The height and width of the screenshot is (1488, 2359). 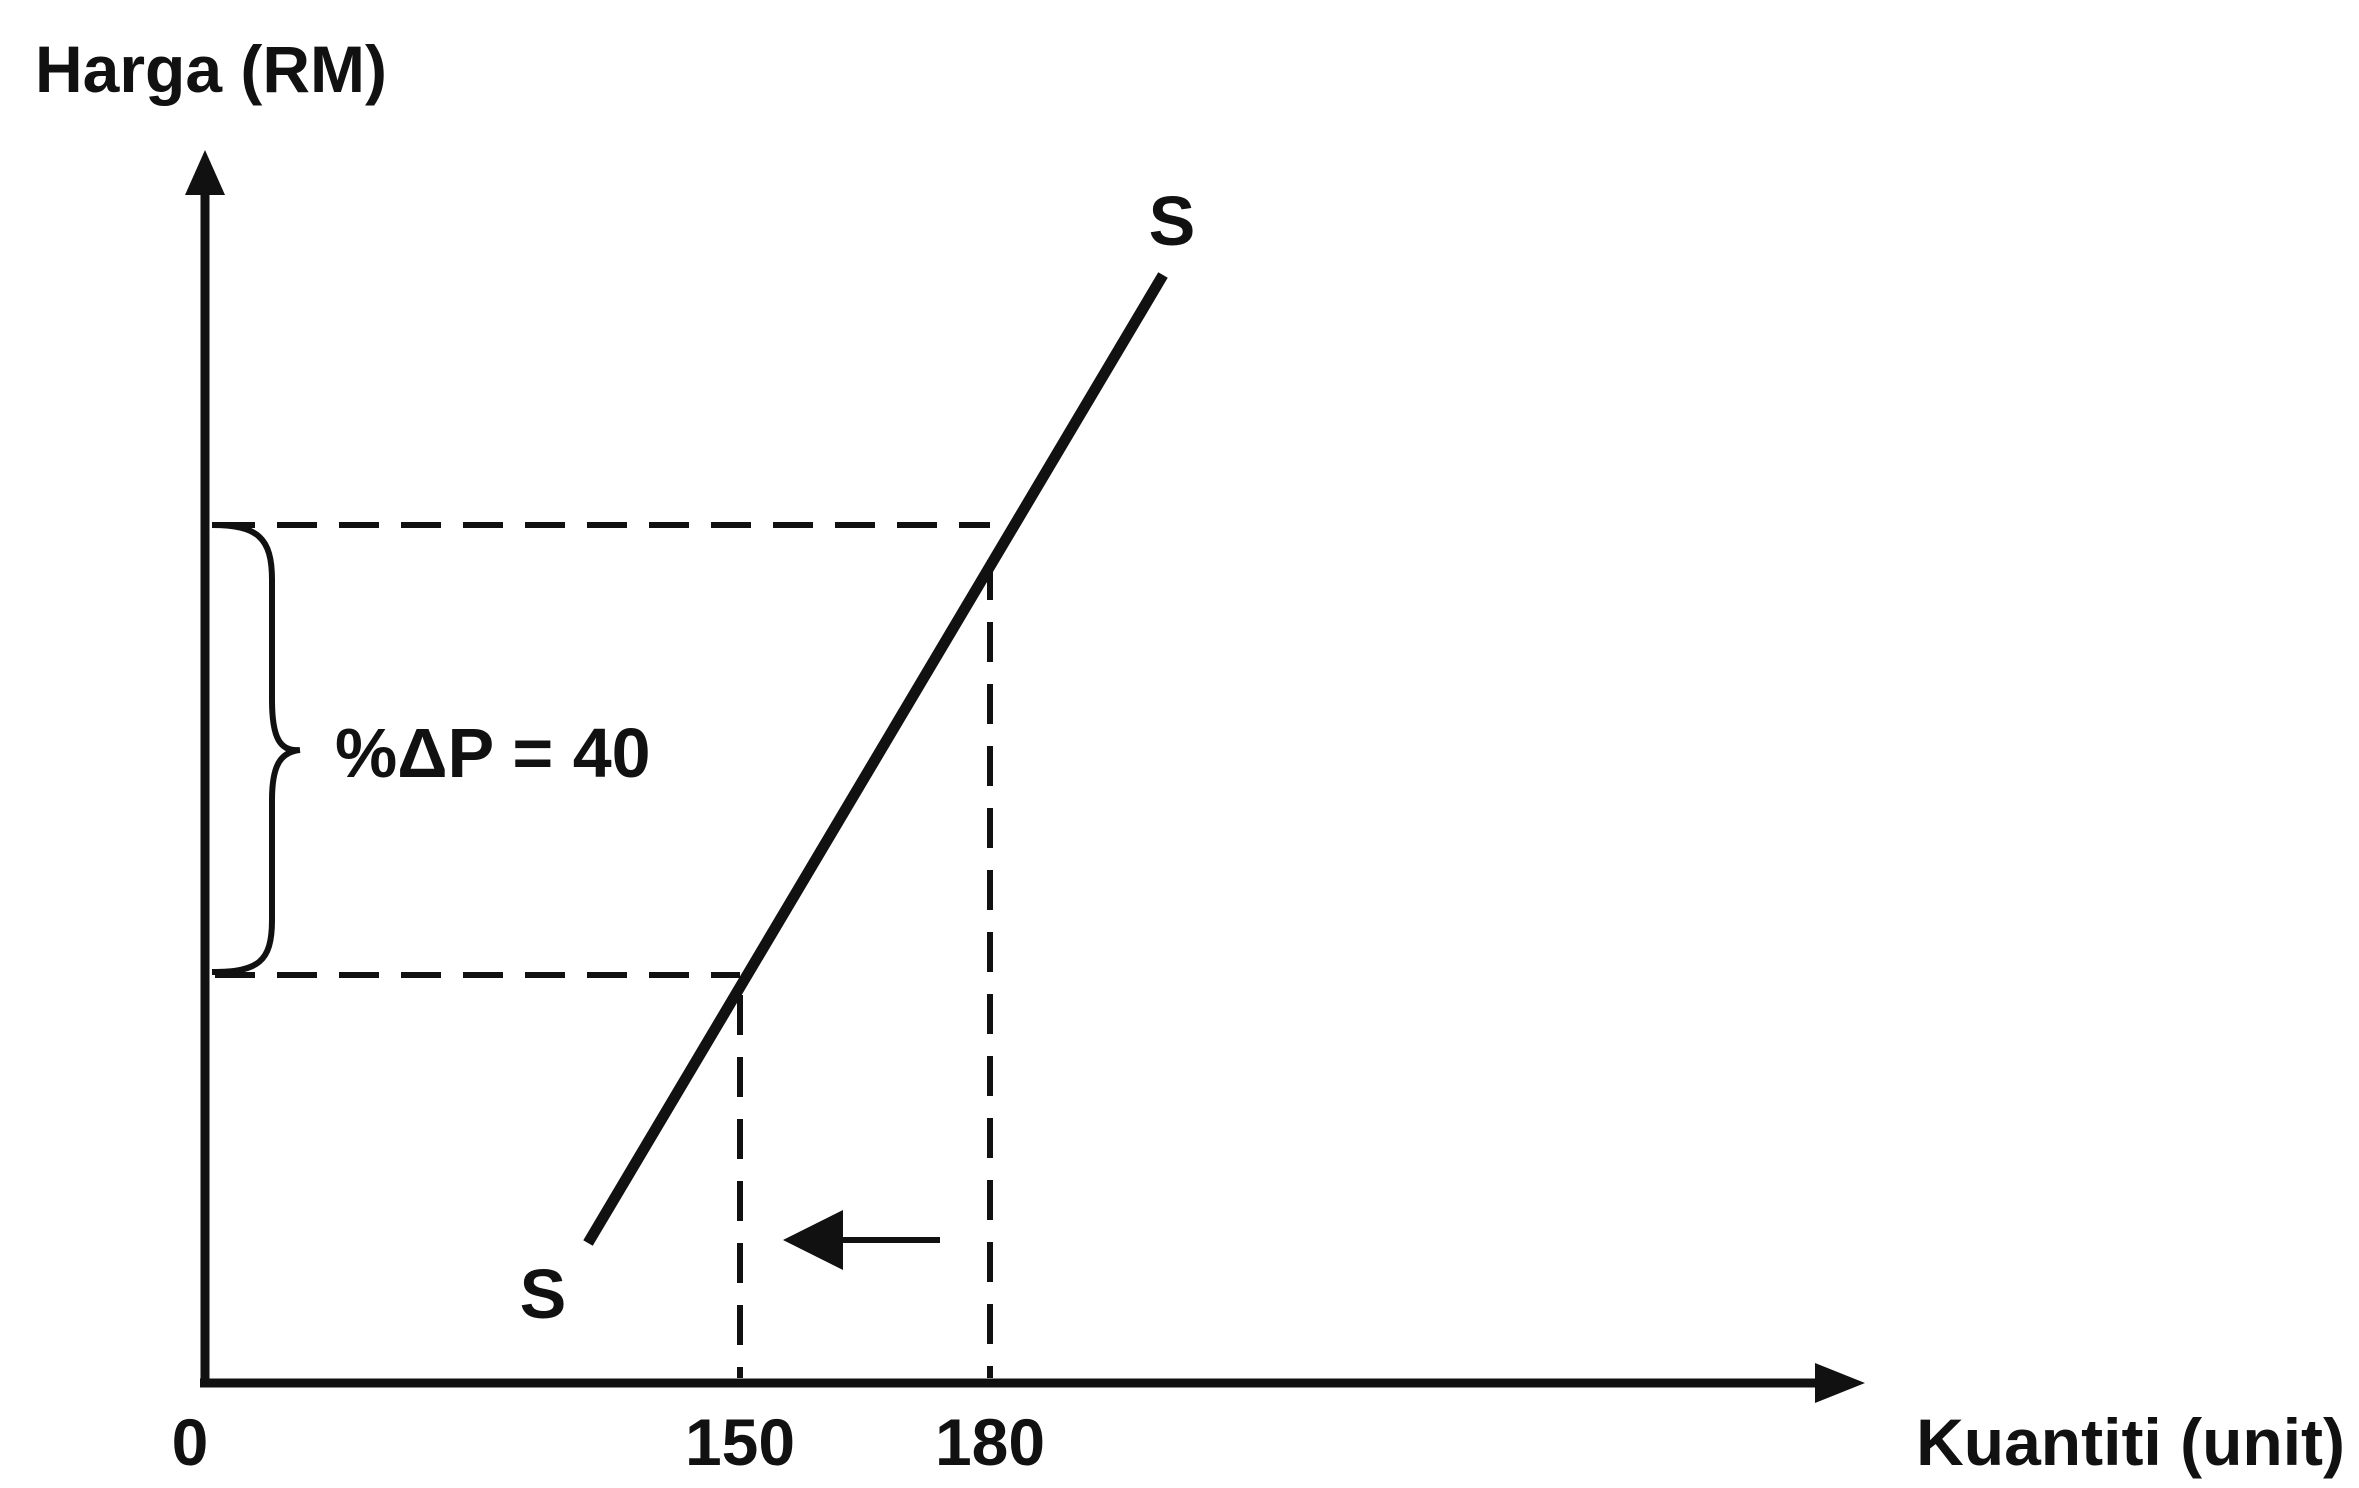 I want to click on x-axis-label: Kuantiti (unit), so click(x=2130, y=1442).